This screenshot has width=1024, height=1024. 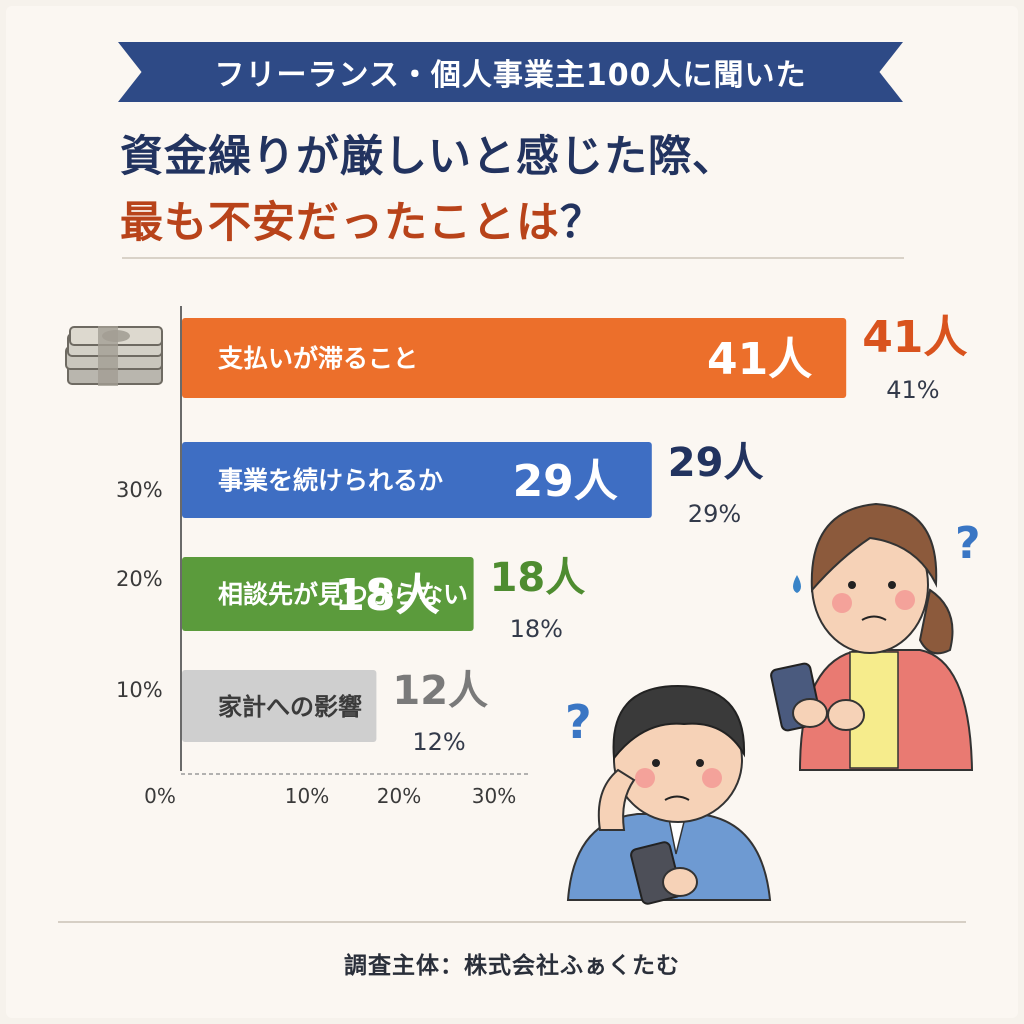 What do you see at coordinates (512, 922) in the screenshot?
I see `footer-divider` at bounding box center [512, 922].